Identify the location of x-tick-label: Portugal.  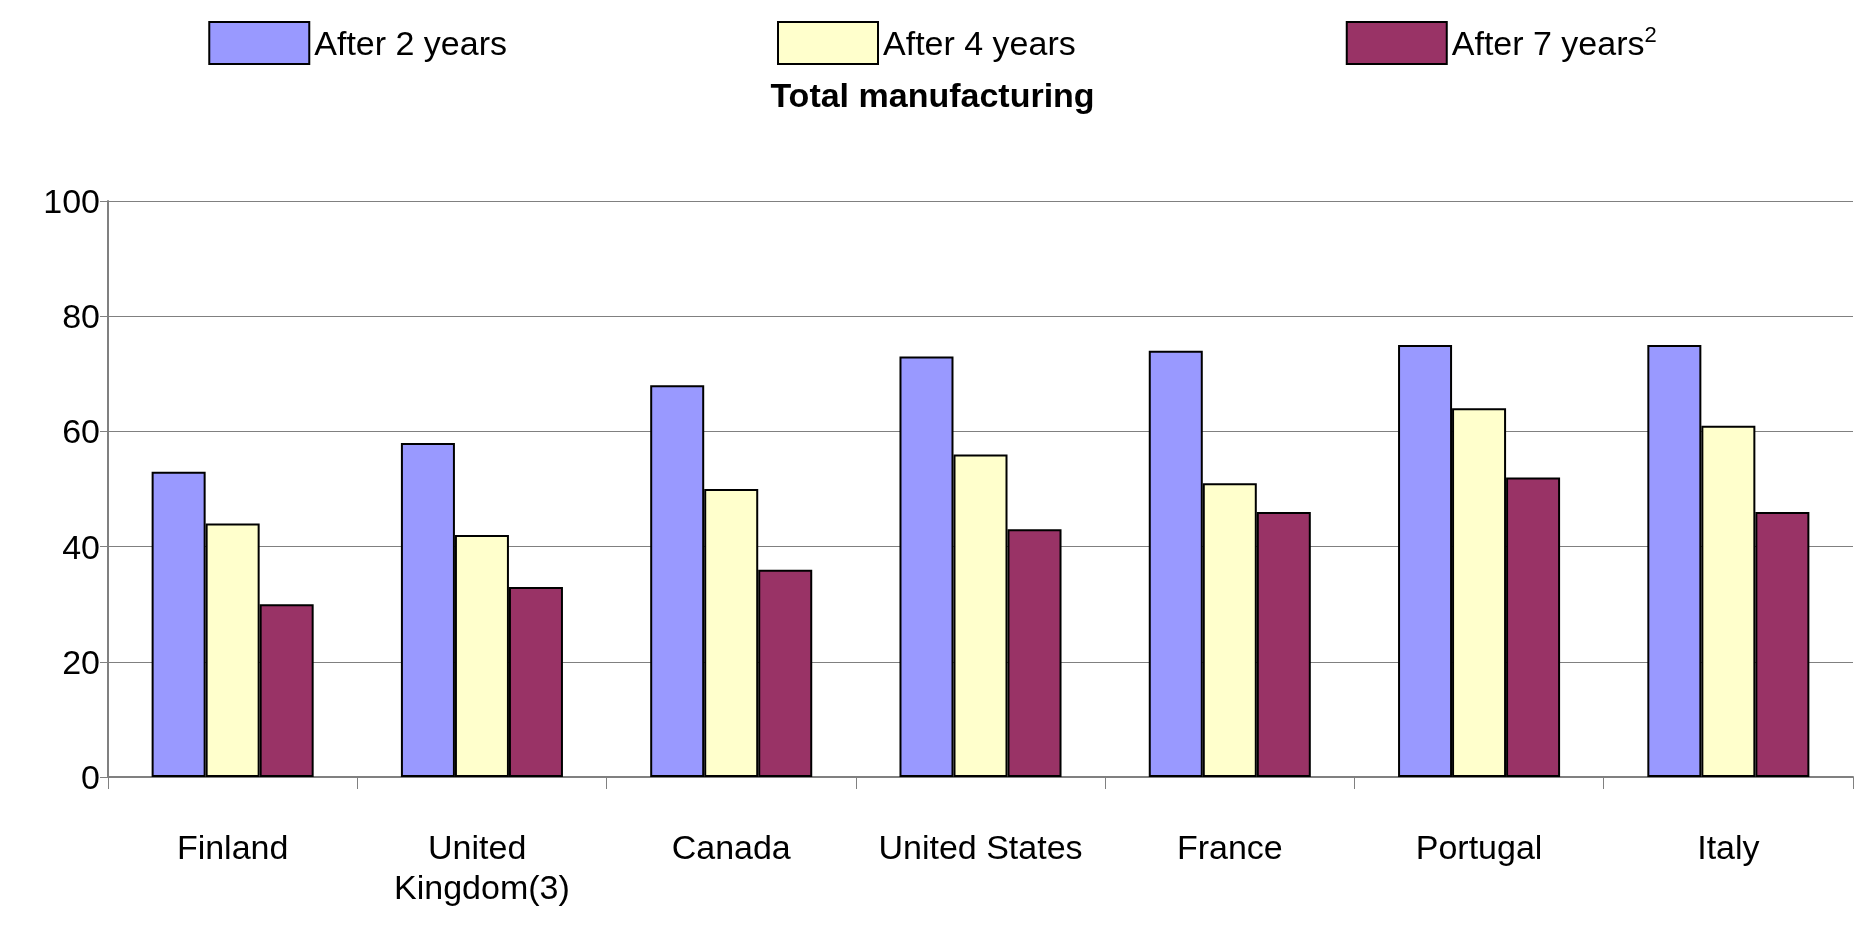
(1479, 847).